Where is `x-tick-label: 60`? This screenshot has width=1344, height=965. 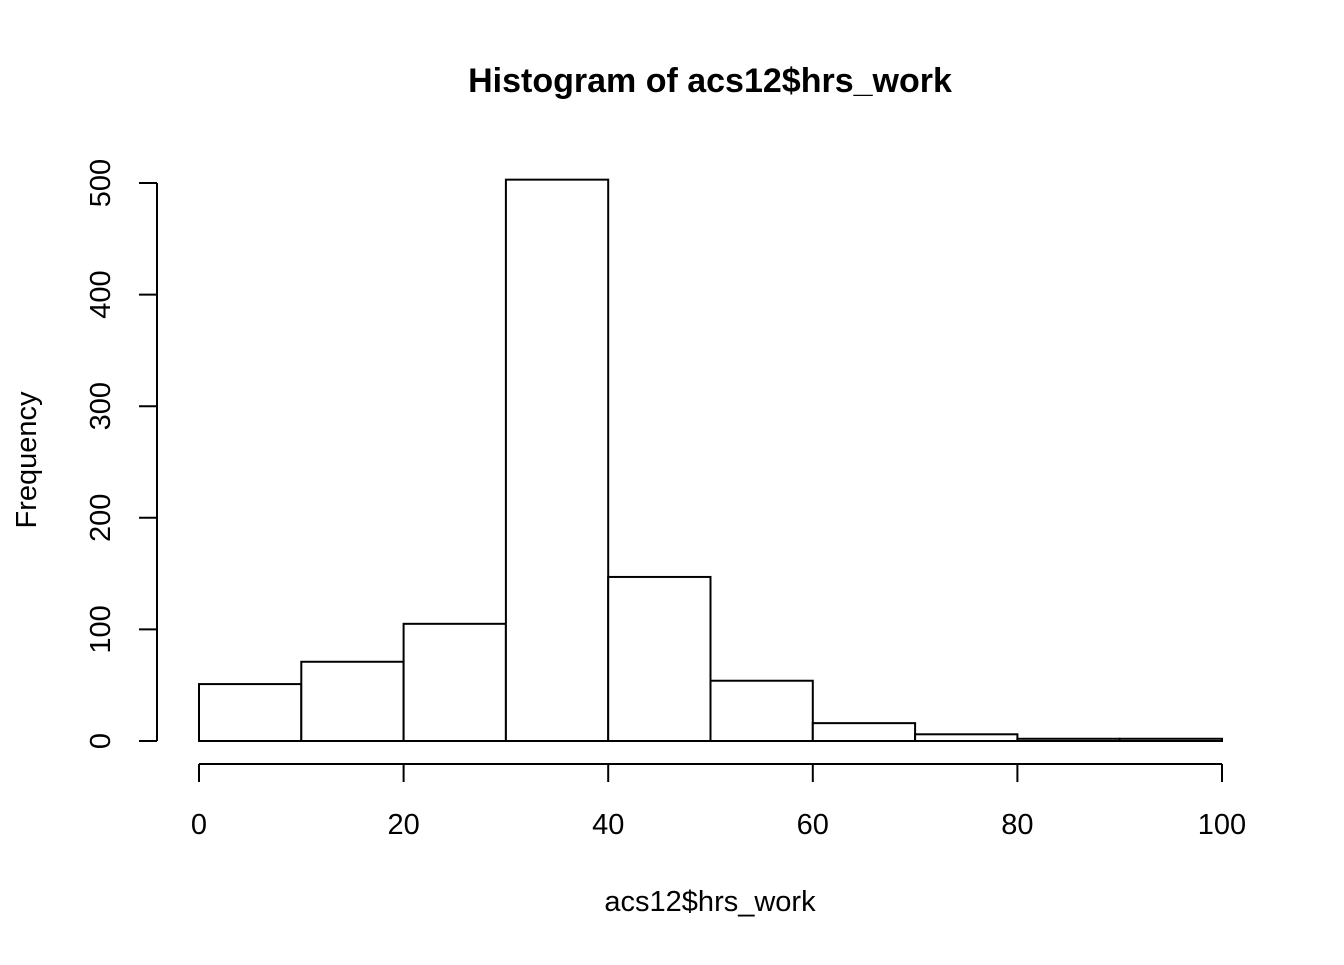
x-tick-label: 60 is located at coordinates (813, 825).